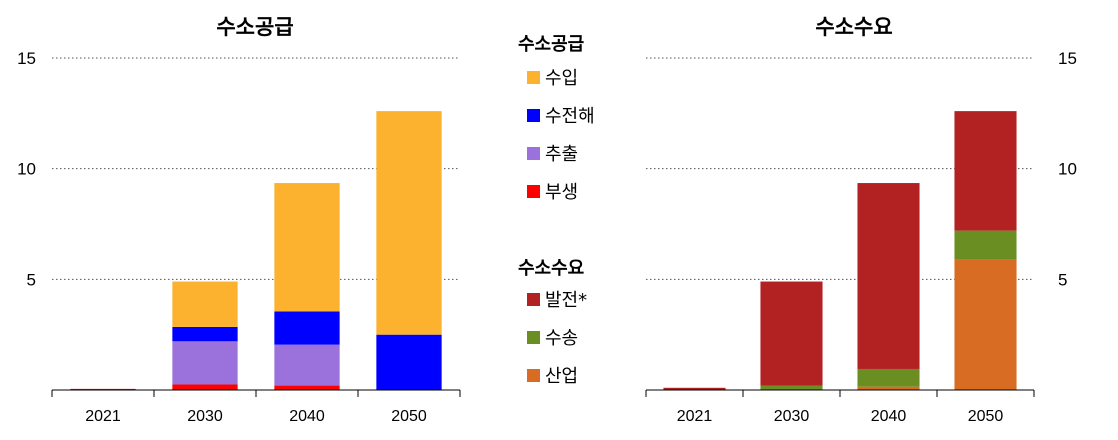 The image size is (1118, 440). Describe the element at coordinates (561, 338) in the screenshot. I see `demand-legend-label: 수송` at that location.